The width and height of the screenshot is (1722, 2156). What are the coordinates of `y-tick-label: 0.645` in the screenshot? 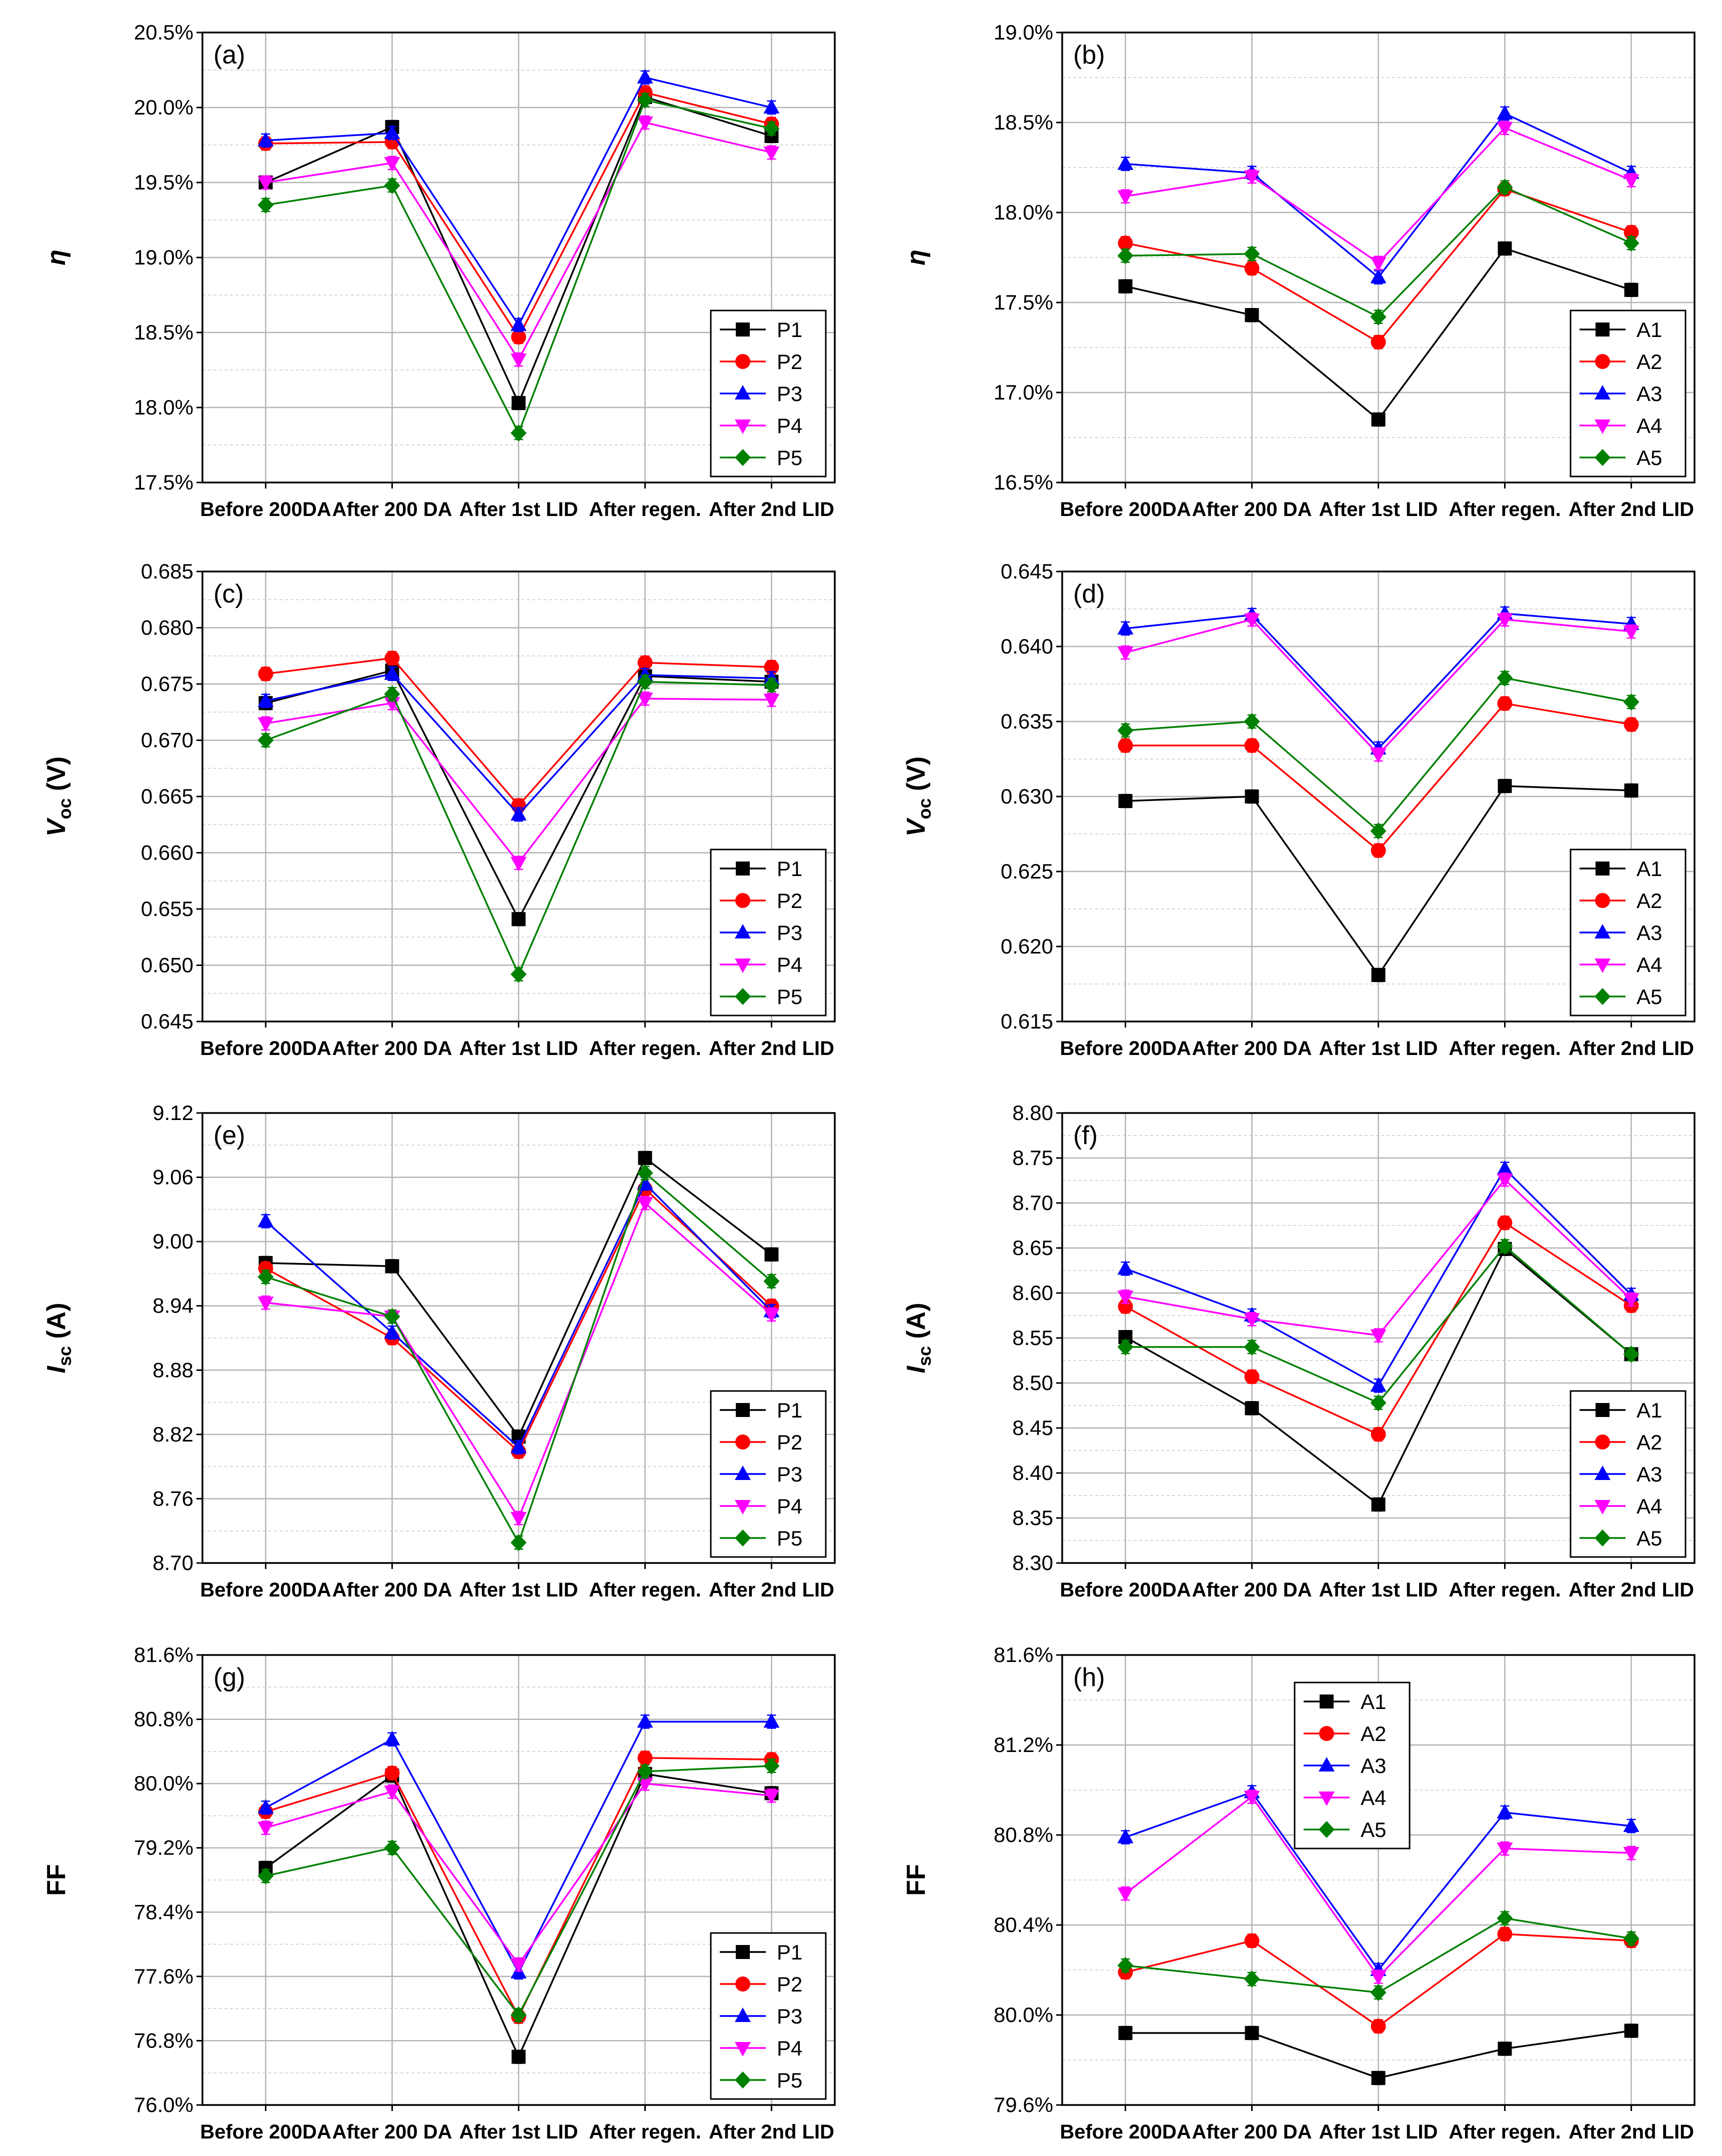 It's located at (1027, 571).